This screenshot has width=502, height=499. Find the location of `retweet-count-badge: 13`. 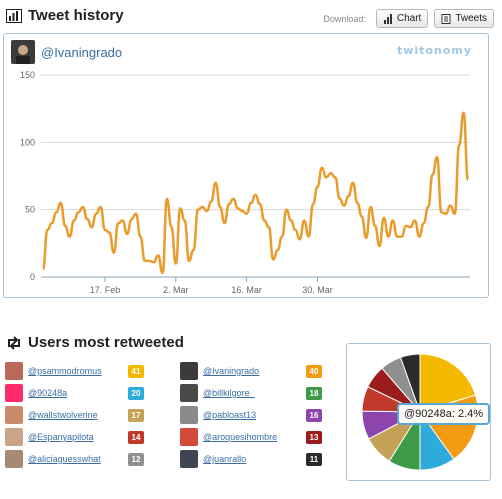

retweet-count-badge: 13 is located at coordinates (314, 437).